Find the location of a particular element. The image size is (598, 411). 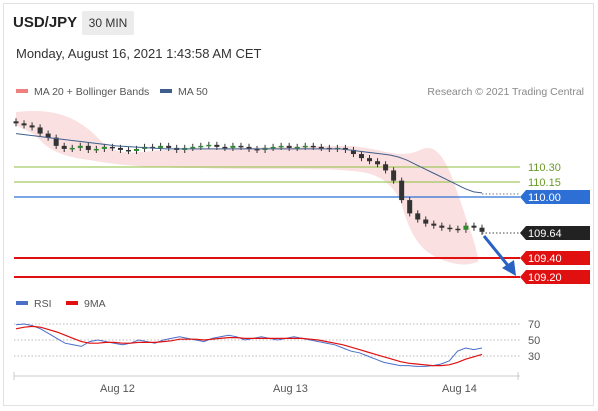

legend-rsi: RSI is located at coordinates (34, 304).